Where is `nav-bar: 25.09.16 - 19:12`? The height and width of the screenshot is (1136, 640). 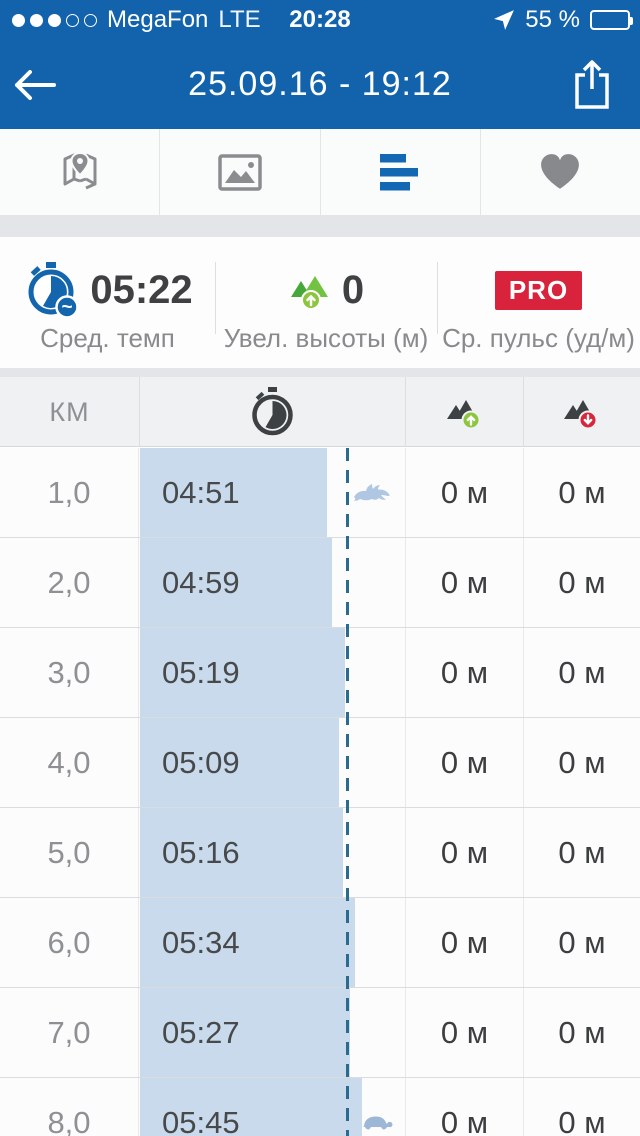
nav-bar: 25.09.16 - 19:12 is located at coordinates (320, 84).